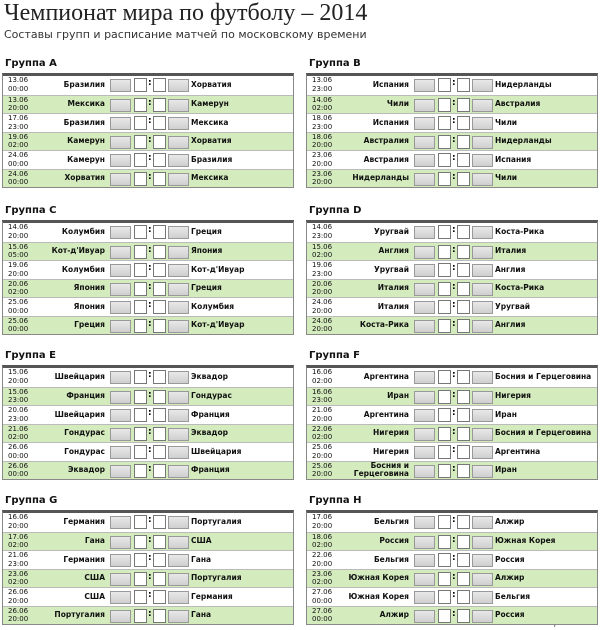  Describe the element at coordinates (216, 451) in the screenshot. I see `away-team: Швейцария` at that location.